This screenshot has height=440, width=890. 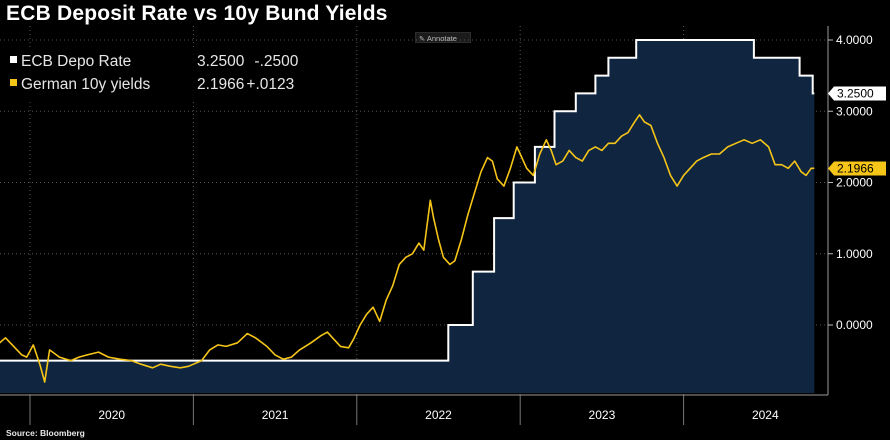 What do you see at coordinates (422, 39) in the screenshot?
I see `pencil-icon: ✎` at bounding box center [422, 39].